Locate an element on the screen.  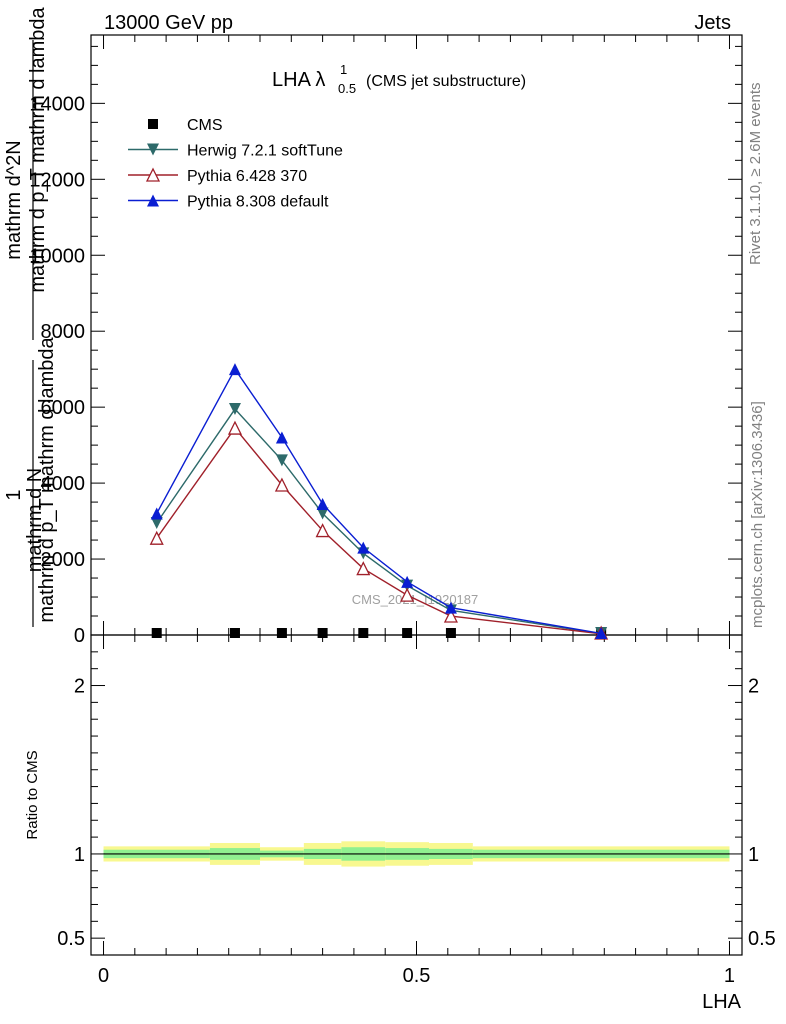
legend-label: Pythia 8.308 default is located at coordinates (258, 202).